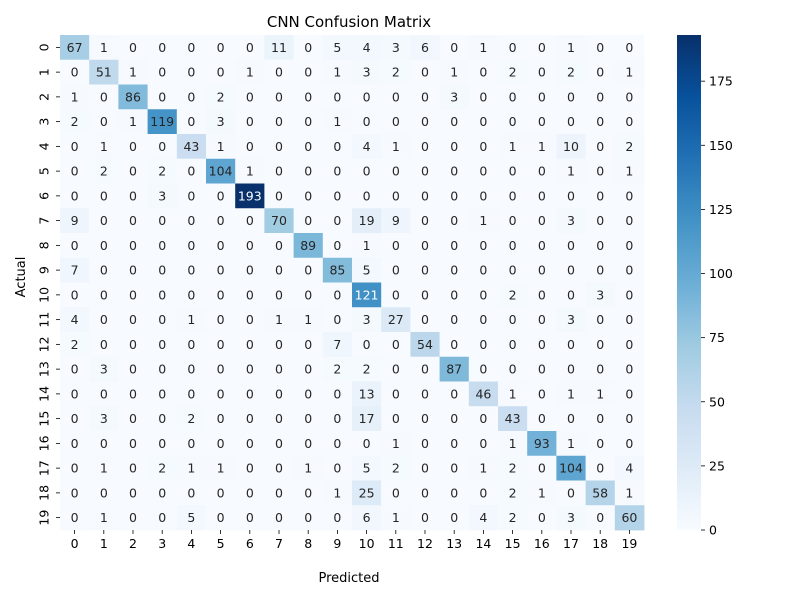 Image resolution: width=800 pixels, height=600 pixels. What do you see at coordinates (349, 22) in the screenshot?
I see `chart-title: CNN Confusion Matrix` at bounding box center [349, 22].